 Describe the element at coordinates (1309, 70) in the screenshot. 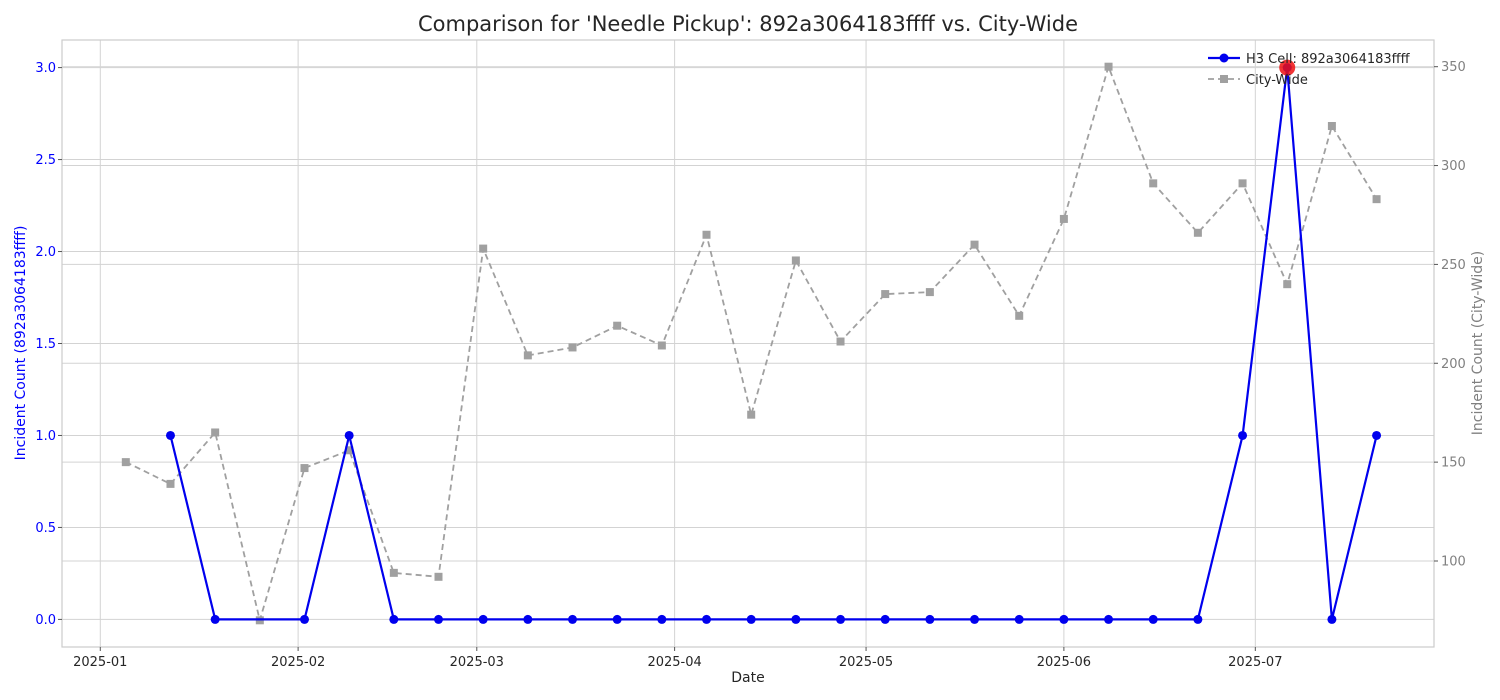

I see `legend: H3 Cell: 892a3064183ffff City-Wide` at that location.